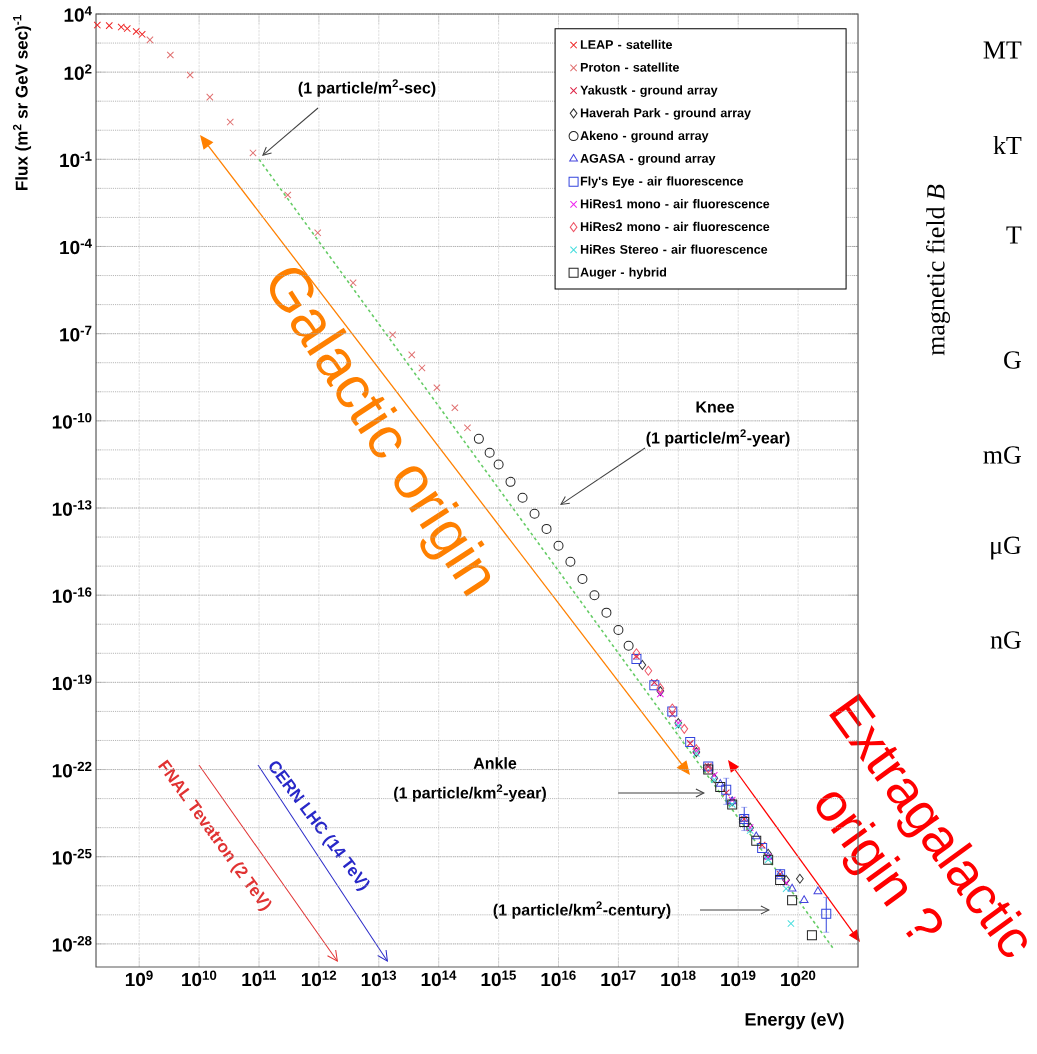 The image size is (1037, 1054). Describe the element at coordinates (76, 333) in the screenshot. I see `y-tick-label: 10$^{-7}$` at that location.